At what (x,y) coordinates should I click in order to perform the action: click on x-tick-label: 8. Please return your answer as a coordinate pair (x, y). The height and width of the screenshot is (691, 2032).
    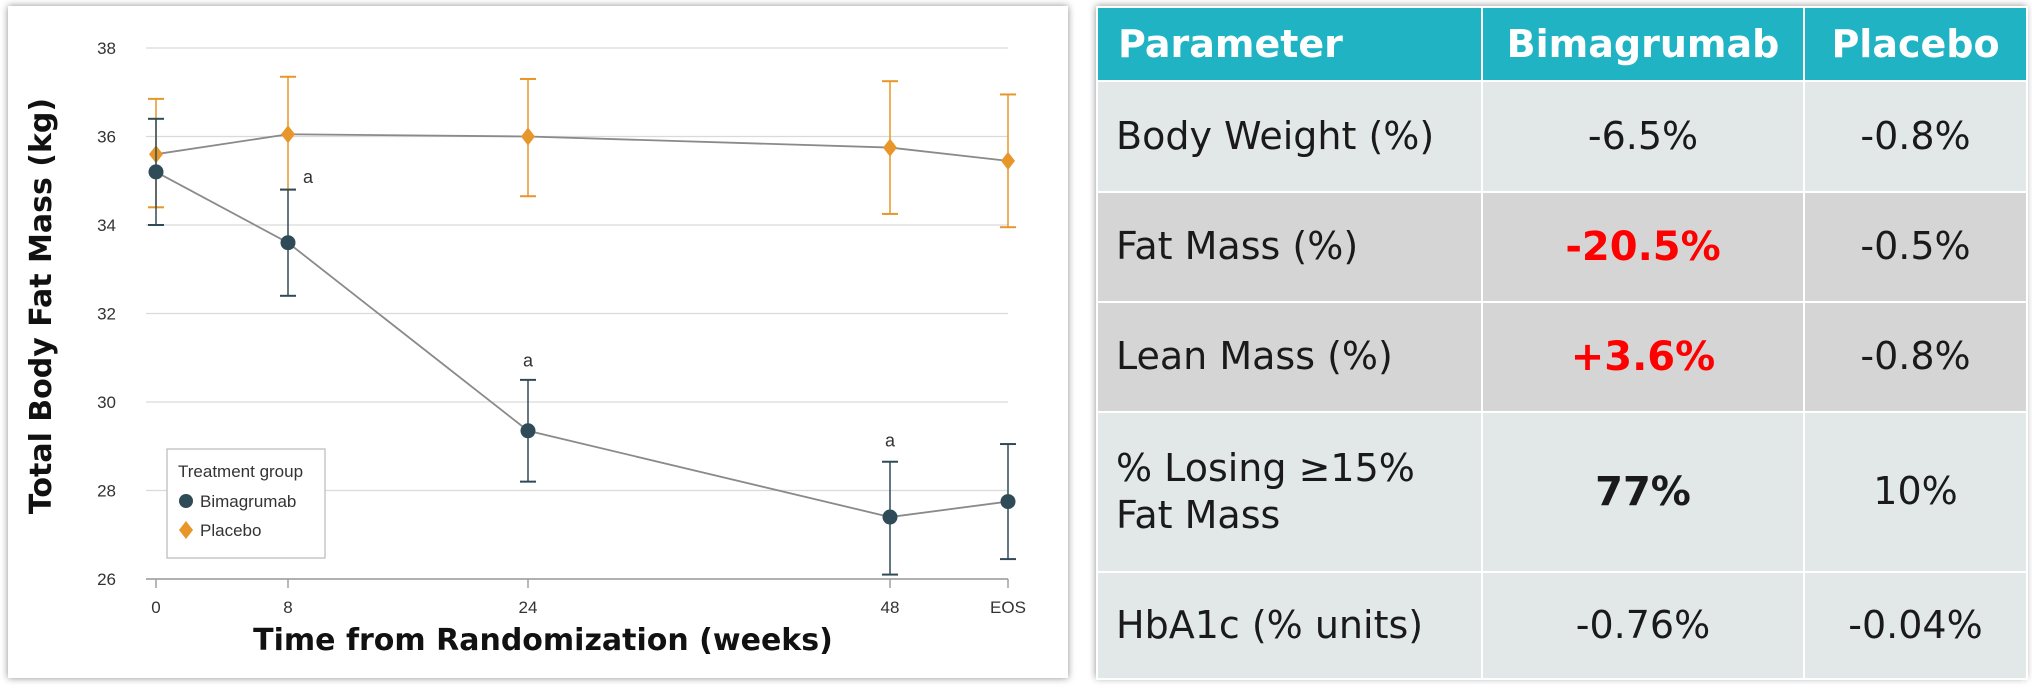
    Looking at the image, I should click on (287, 607).